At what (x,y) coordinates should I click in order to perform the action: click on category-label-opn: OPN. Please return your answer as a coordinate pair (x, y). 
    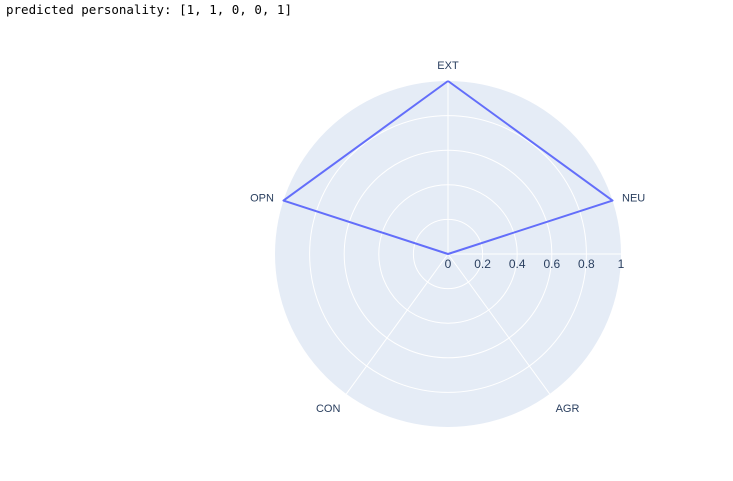
    Looking at the image, I should click on (262, 198).